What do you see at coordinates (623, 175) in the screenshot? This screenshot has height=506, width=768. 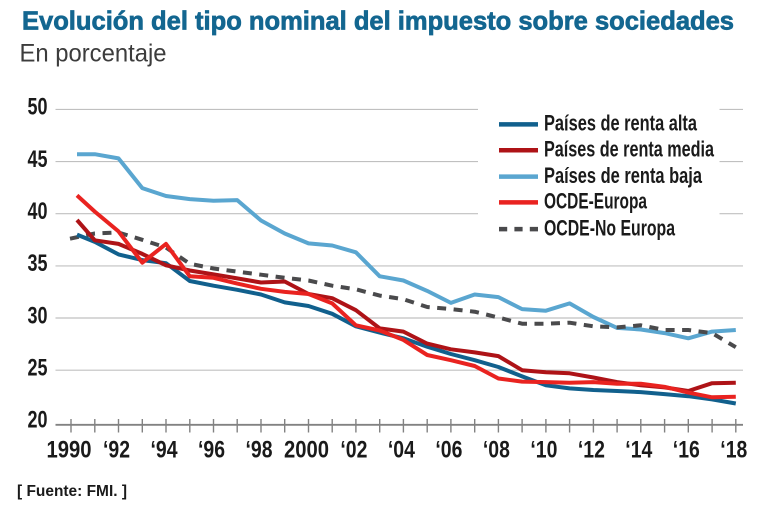 I see `svg-text: Países de renta baja` at bounding box center [623, 175].